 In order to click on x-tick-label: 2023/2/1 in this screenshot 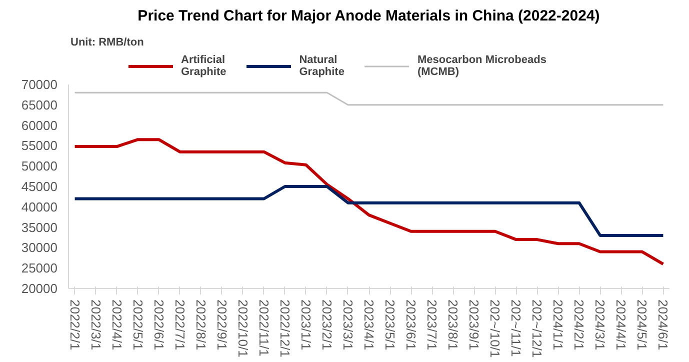, I will do `click(326, 325)`.